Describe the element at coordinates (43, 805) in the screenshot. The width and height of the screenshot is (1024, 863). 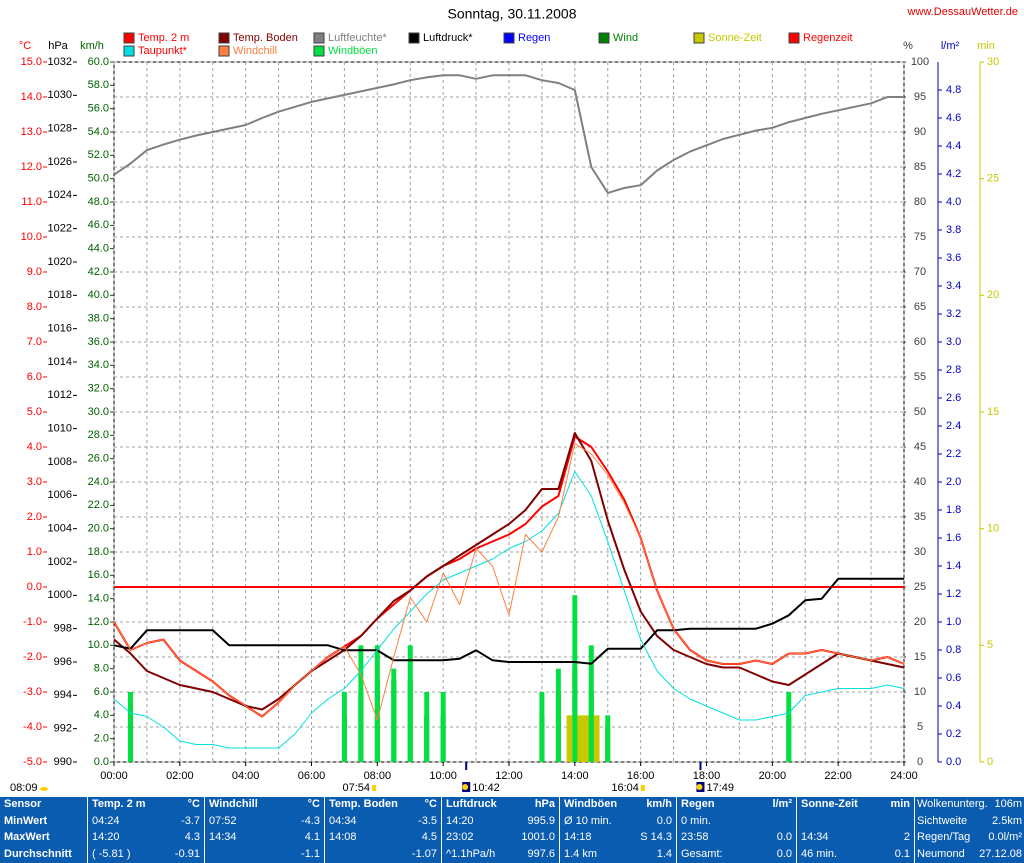
I see `table-header-cell: Sensor` at that location.